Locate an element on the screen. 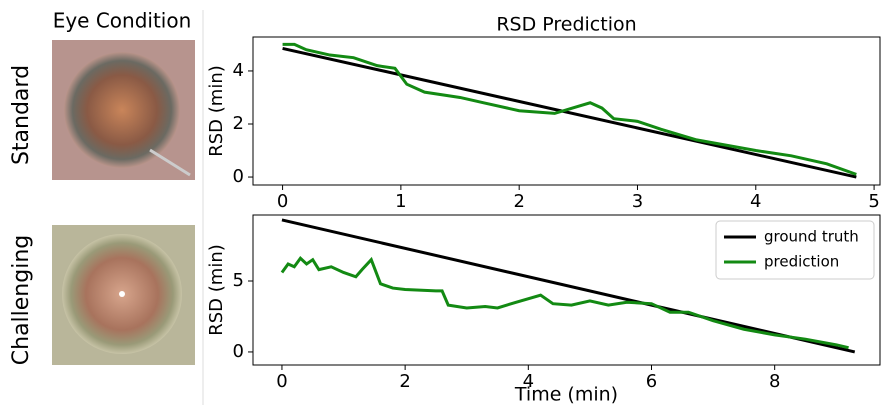  y-tick-label: 5 is located at coordinates (238, 280).